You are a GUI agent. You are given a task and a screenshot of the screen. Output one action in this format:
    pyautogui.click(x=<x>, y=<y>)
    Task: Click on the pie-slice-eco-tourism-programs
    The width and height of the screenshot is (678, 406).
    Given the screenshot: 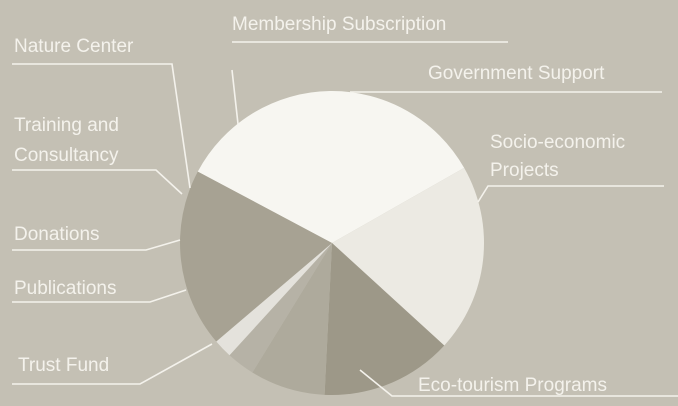 What is the action you would take?
    pyautogui.click(x=408, y=256)
    